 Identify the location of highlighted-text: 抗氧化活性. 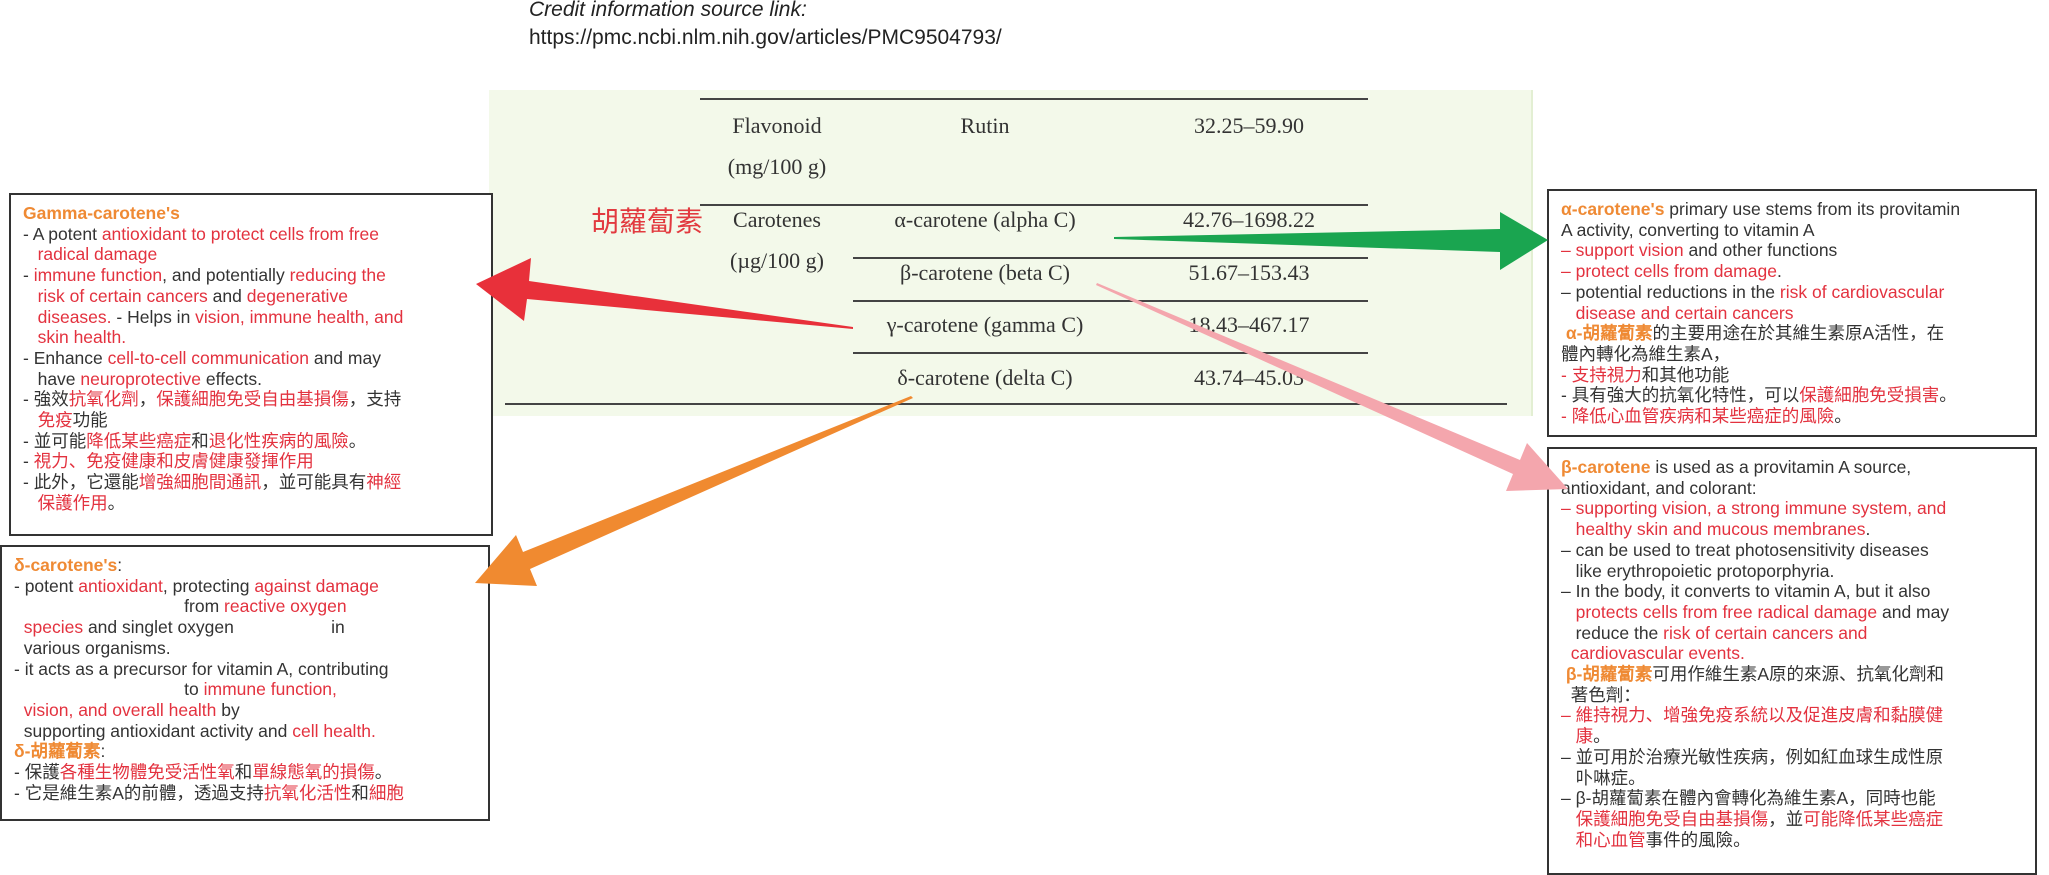
(307, 792).